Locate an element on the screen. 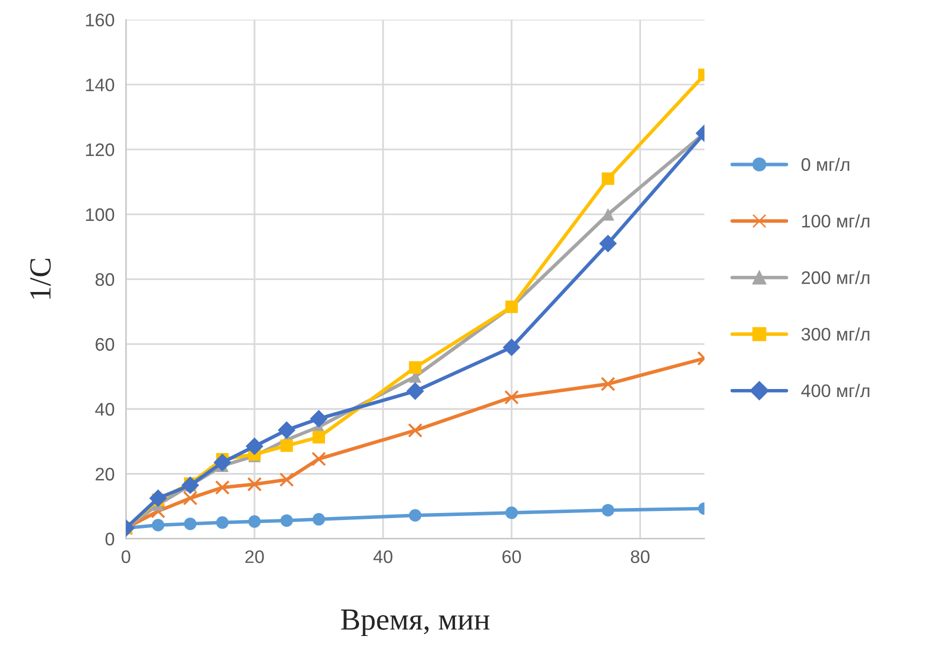 The height and width of the screenshot is (657, 933). y-tick-label: 160 is located at coordinates (100, 20).